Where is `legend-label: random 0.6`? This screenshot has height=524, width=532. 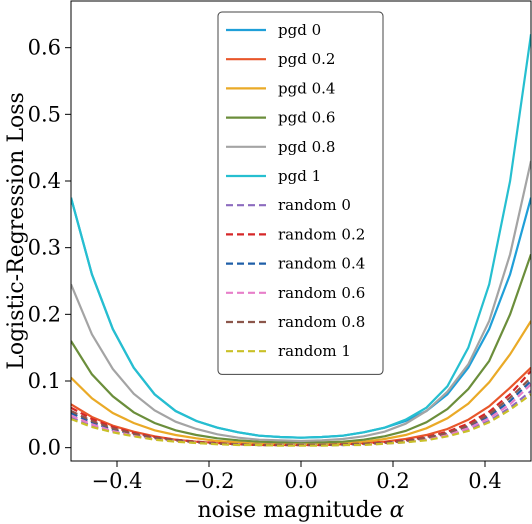 legend-label: random 0.6 is located at coordinates (321, 293).